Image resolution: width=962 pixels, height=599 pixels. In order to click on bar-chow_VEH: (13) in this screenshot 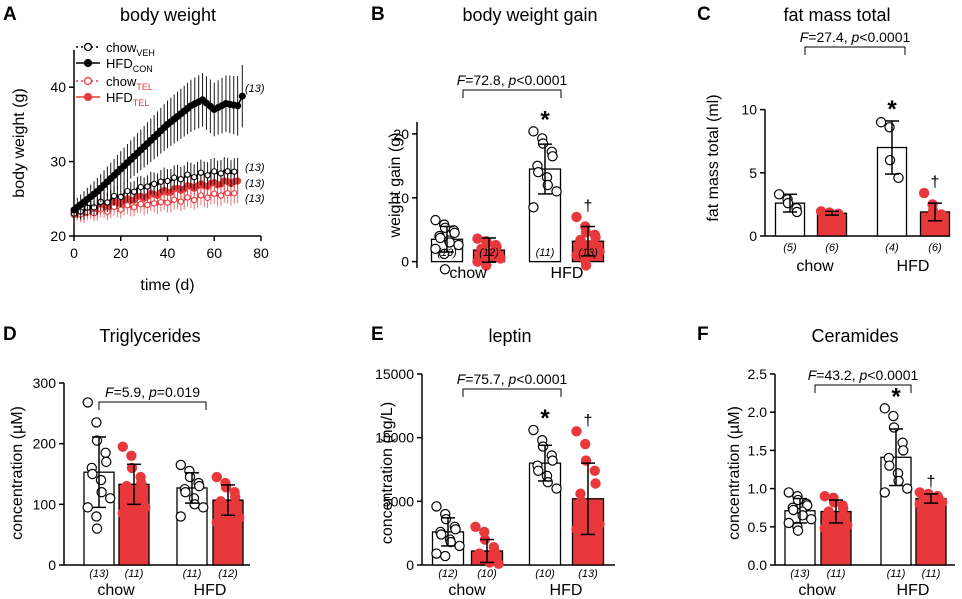, I will do `click(99, 488)`.